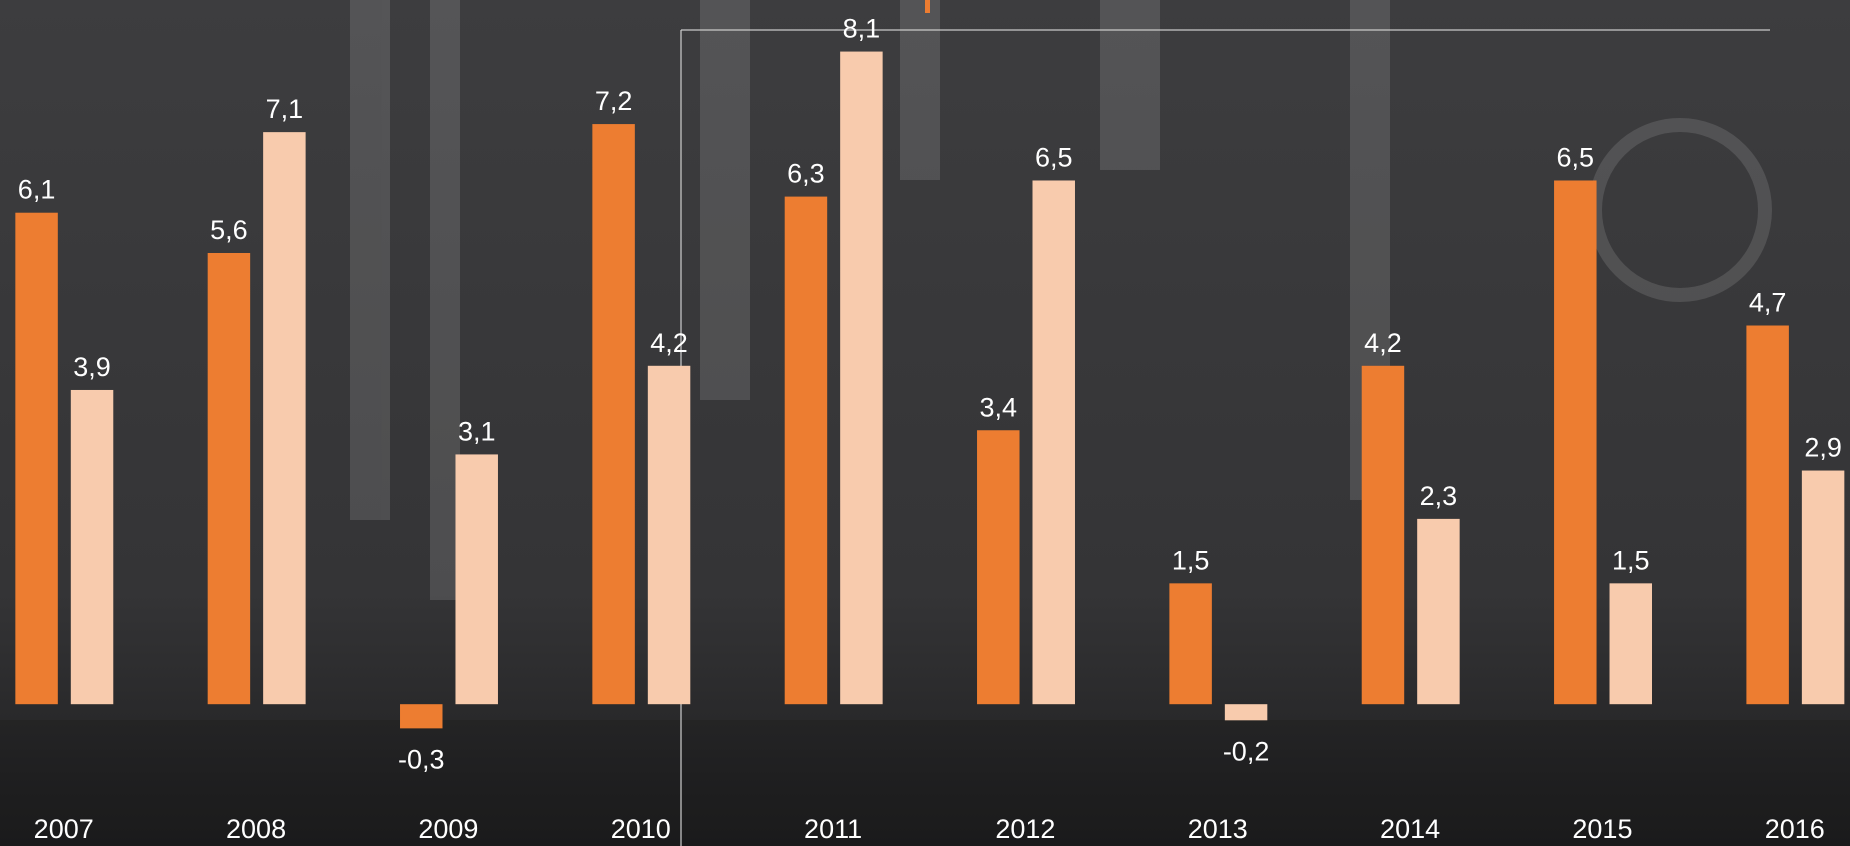  Describe the element at coordinates (1025, 829) in the screenshot. I see `x-tick-label: 2012` at that location.